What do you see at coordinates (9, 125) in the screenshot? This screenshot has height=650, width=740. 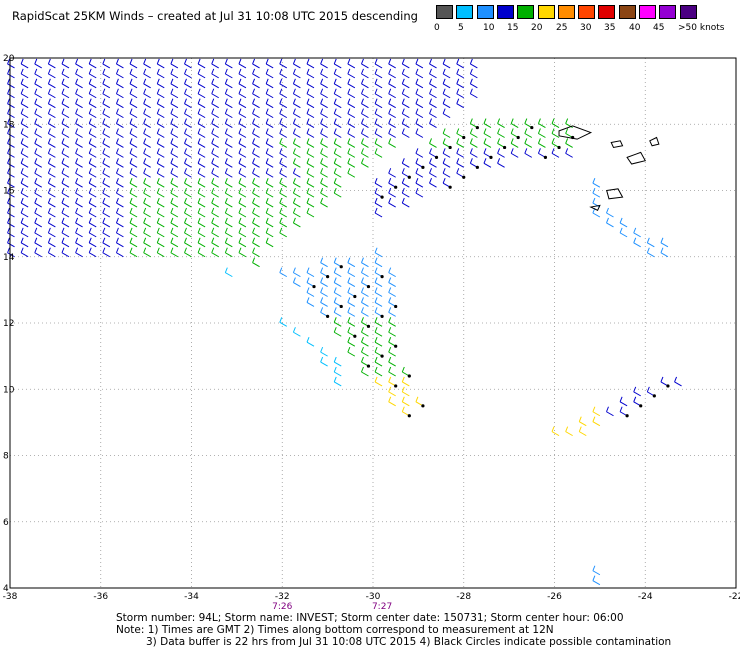 I see `y-tick-label: 18` at bounding box center [9, 125].